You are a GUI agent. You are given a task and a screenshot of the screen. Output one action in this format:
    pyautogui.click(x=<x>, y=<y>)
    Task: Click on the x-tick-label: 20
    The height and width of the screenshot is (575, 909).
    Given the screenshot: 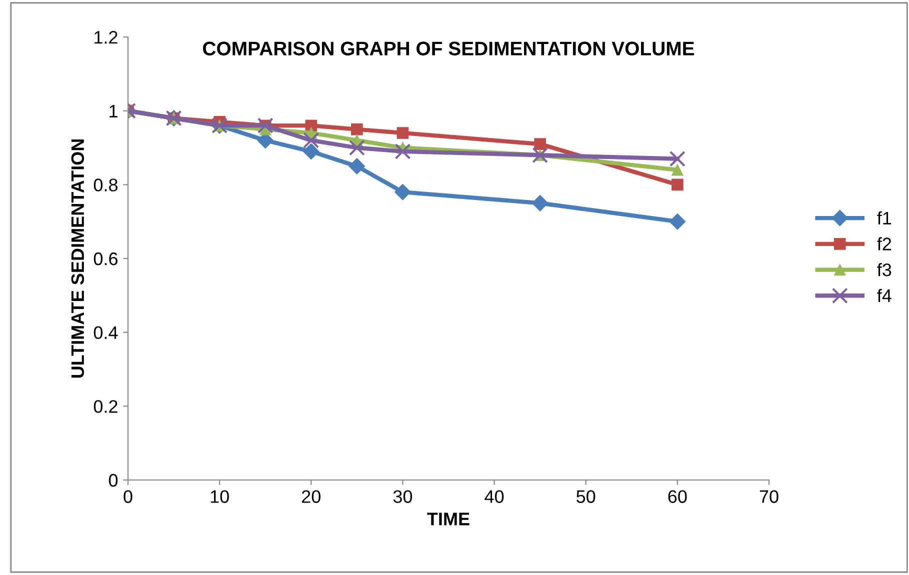 What is the action you would take?
    pyautogui.click(x=311, y=496)
    